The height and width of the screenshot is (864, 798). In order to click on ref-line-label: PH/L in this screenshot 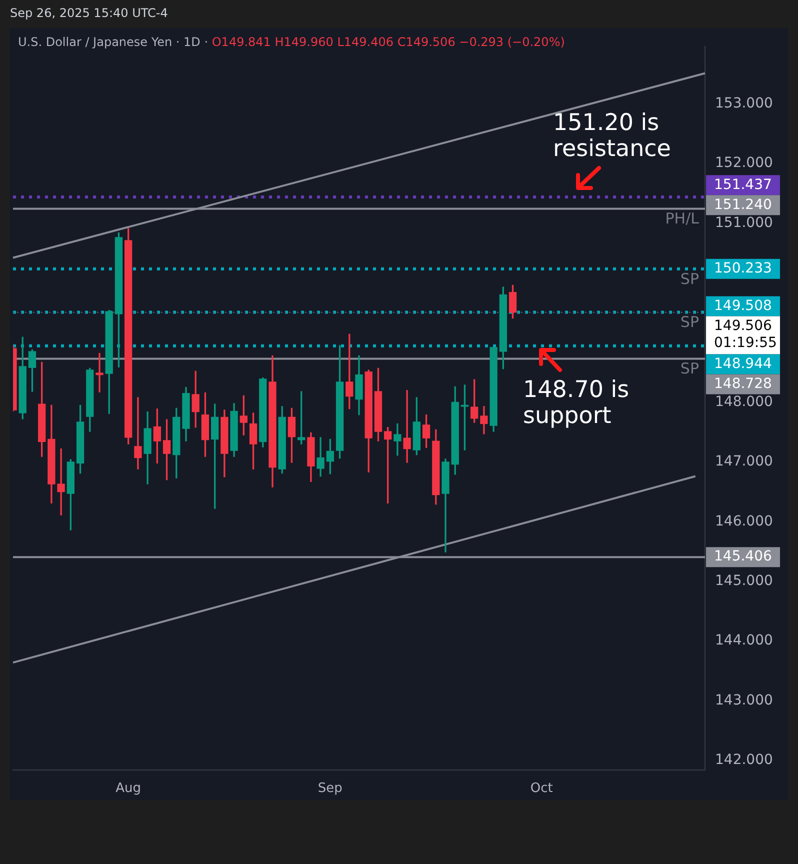, I will do `click(682, 219)`.